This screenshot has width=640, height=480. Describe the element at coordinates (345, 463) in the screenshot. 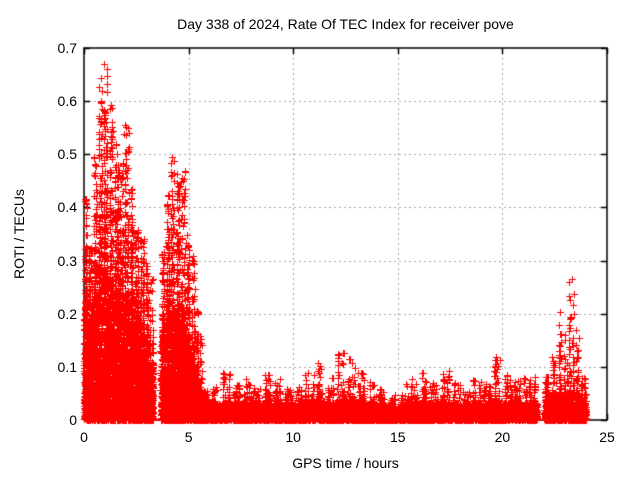

I see `x-axis-label: GPS time / hours` at that location.